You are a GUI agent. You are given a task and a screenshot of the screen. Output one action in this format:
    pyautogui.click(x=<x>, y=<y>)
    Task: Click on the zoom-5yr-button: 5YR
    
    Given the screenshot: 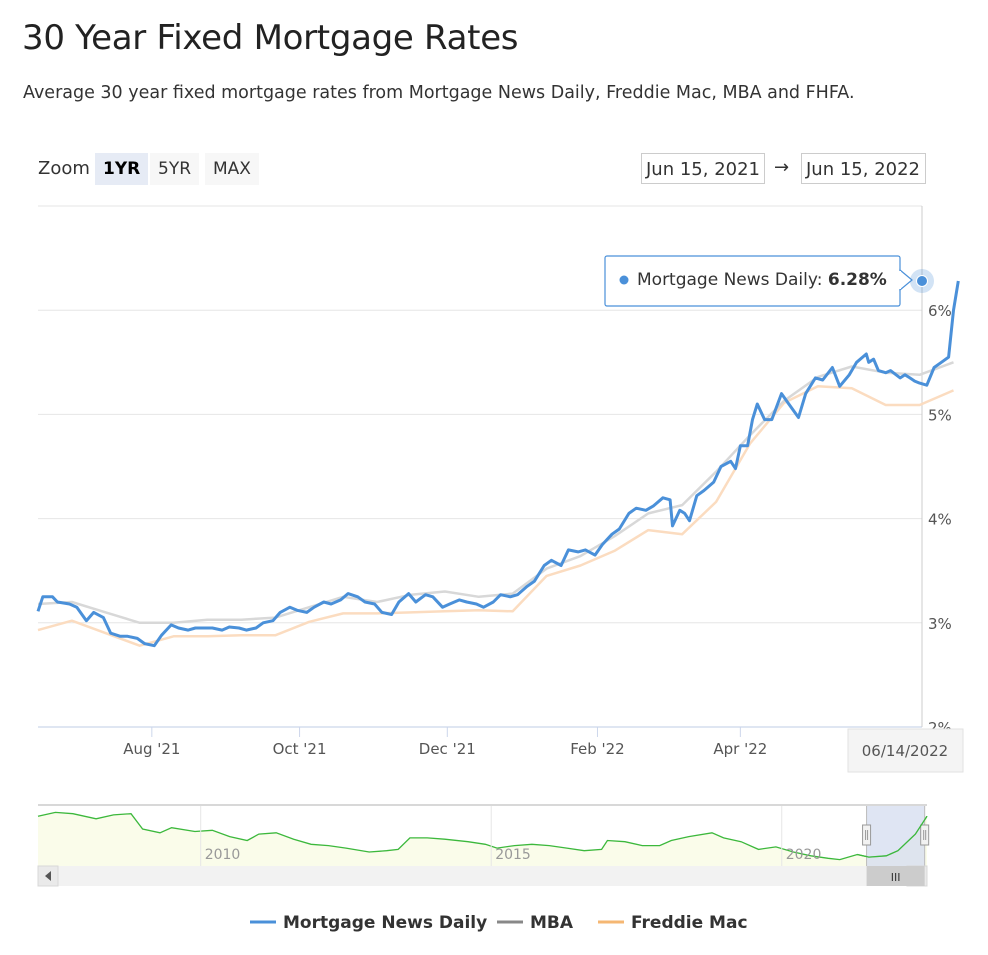 What is the action you would take?
    pyautogui.click(x=175, y=169)
    